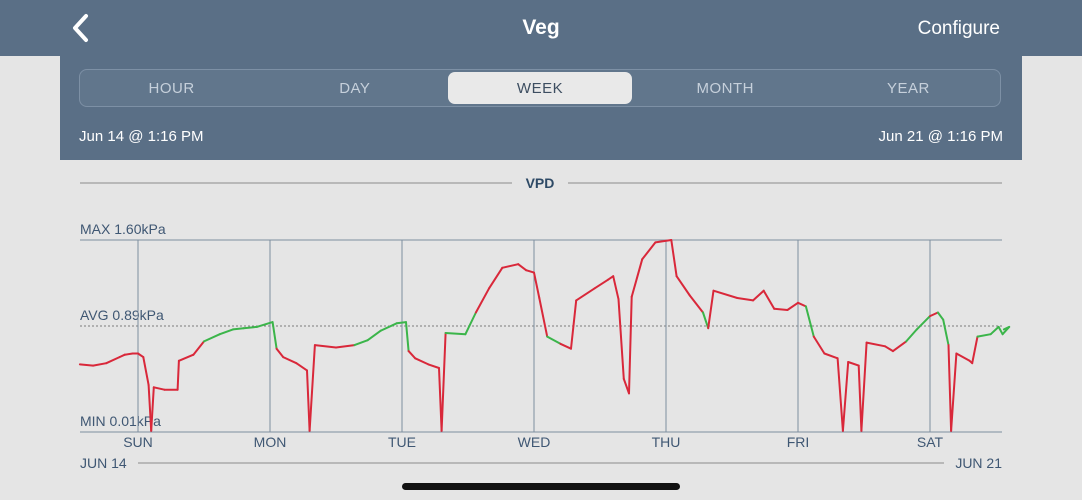  What do you see at coordinates (540, 183) in the screenshot?
I see `chart-title: VPD` at bounding box center [540, 183].